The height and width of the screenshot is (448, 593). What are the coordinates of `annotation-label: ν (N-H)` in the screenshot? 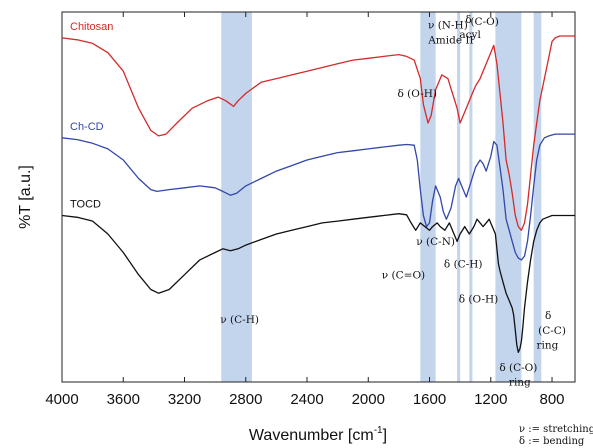 It's located at (448, 26).